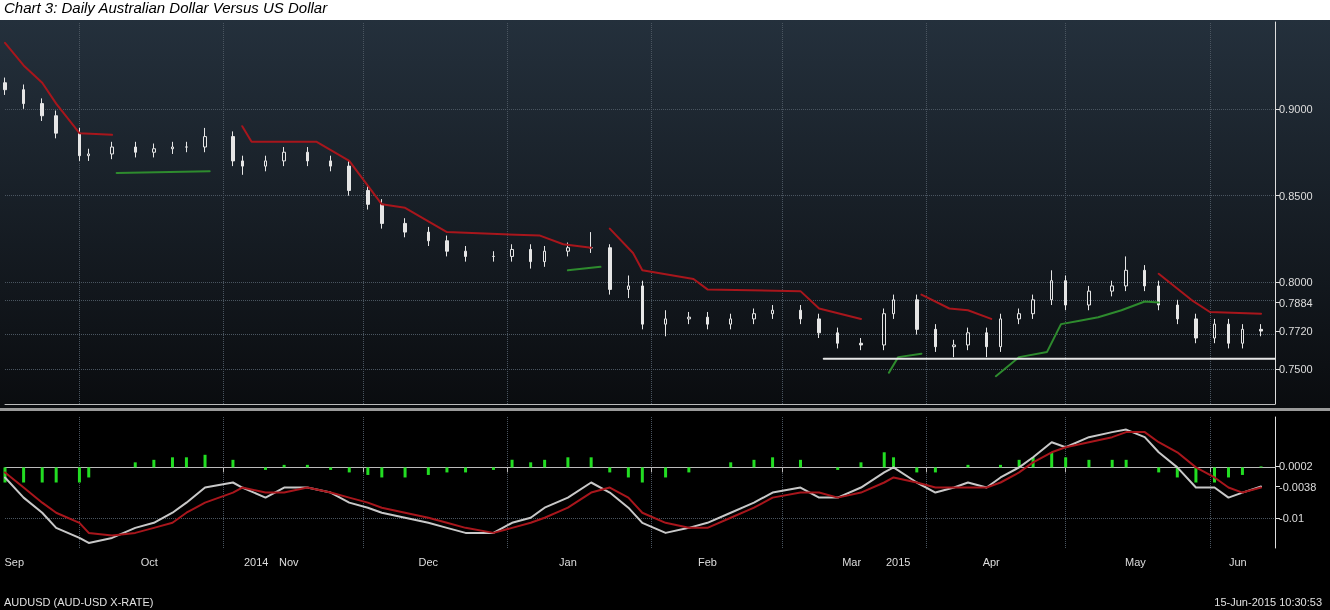 The image size is (1330, 610). What do you see at coordinates (1237, 561) in the screenshot?
I see `x-tick-label: Jun` at bounding box center [1237, 561].